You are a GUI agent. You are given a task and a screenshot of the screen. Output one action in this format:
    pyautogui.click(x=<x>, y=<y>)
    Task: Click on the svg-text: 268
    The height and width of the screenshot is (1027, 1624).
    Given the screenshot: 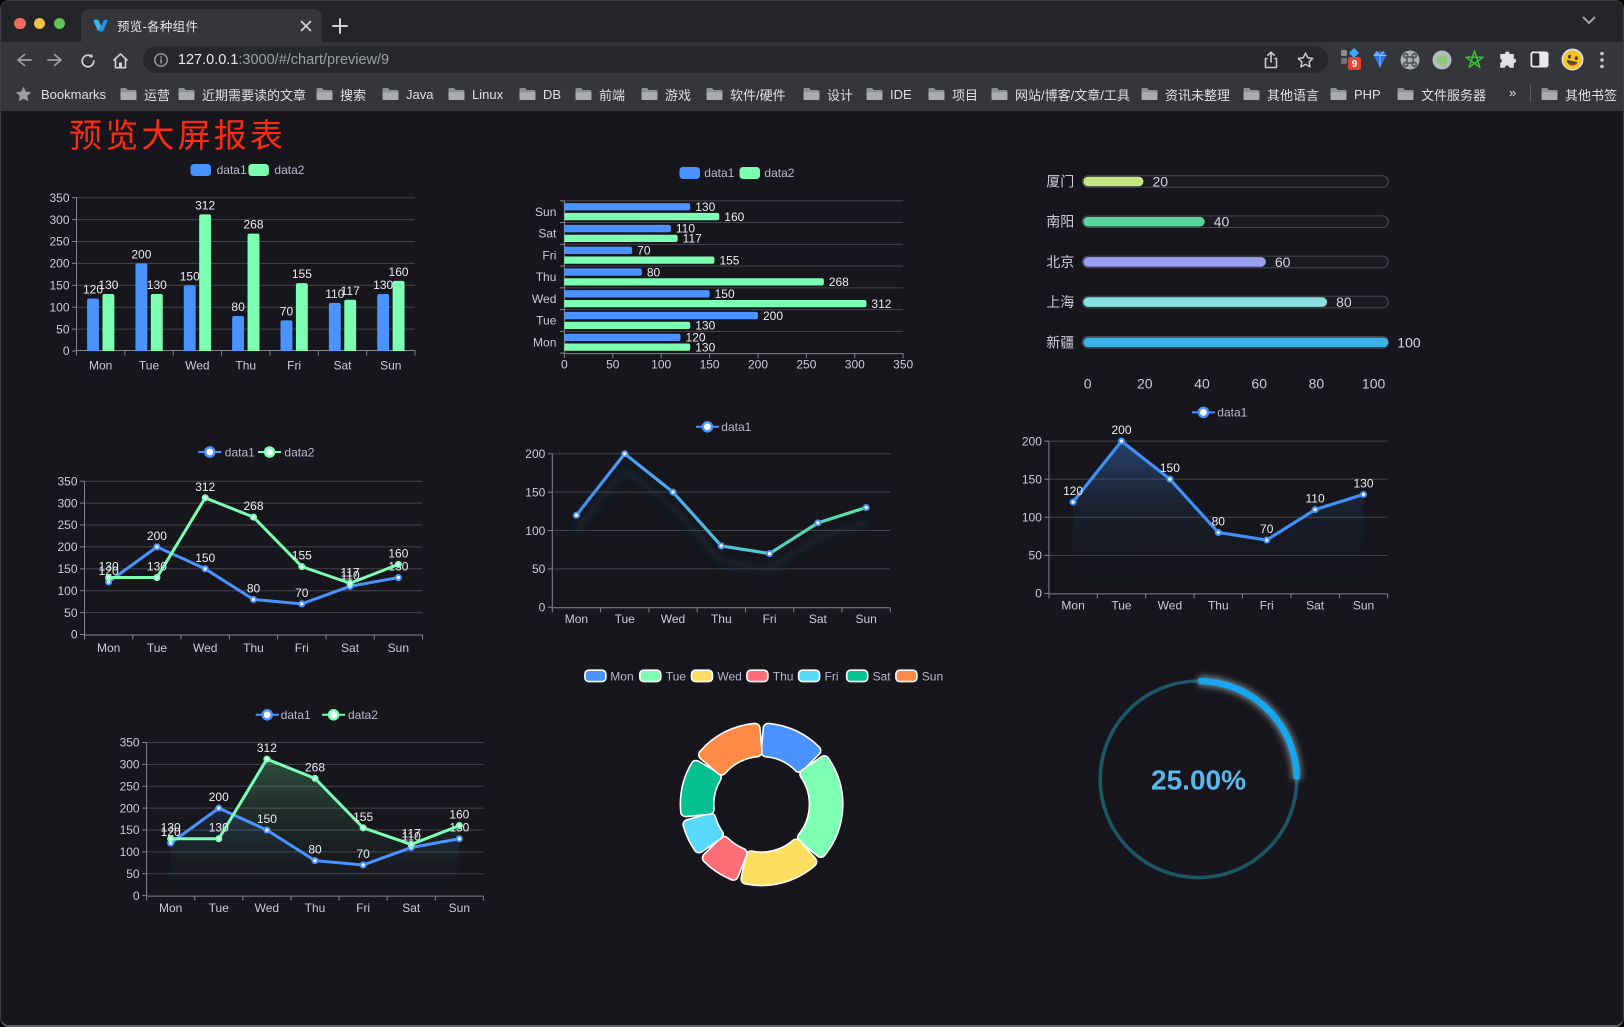 What is the action you would take?
    pyautogui.click(x=253, y=506)
    